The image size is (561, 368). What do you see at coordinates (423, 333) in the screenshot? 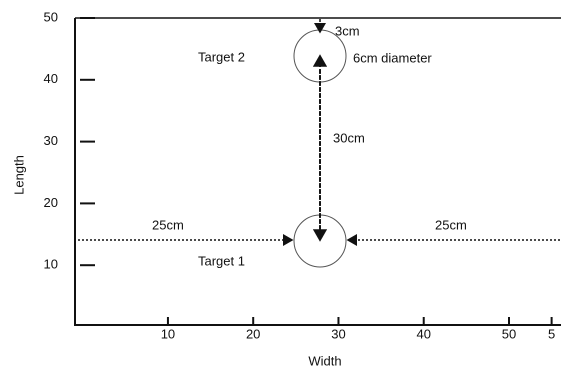
I see `x-tick-label: 40` at bounding box center [423, 333].